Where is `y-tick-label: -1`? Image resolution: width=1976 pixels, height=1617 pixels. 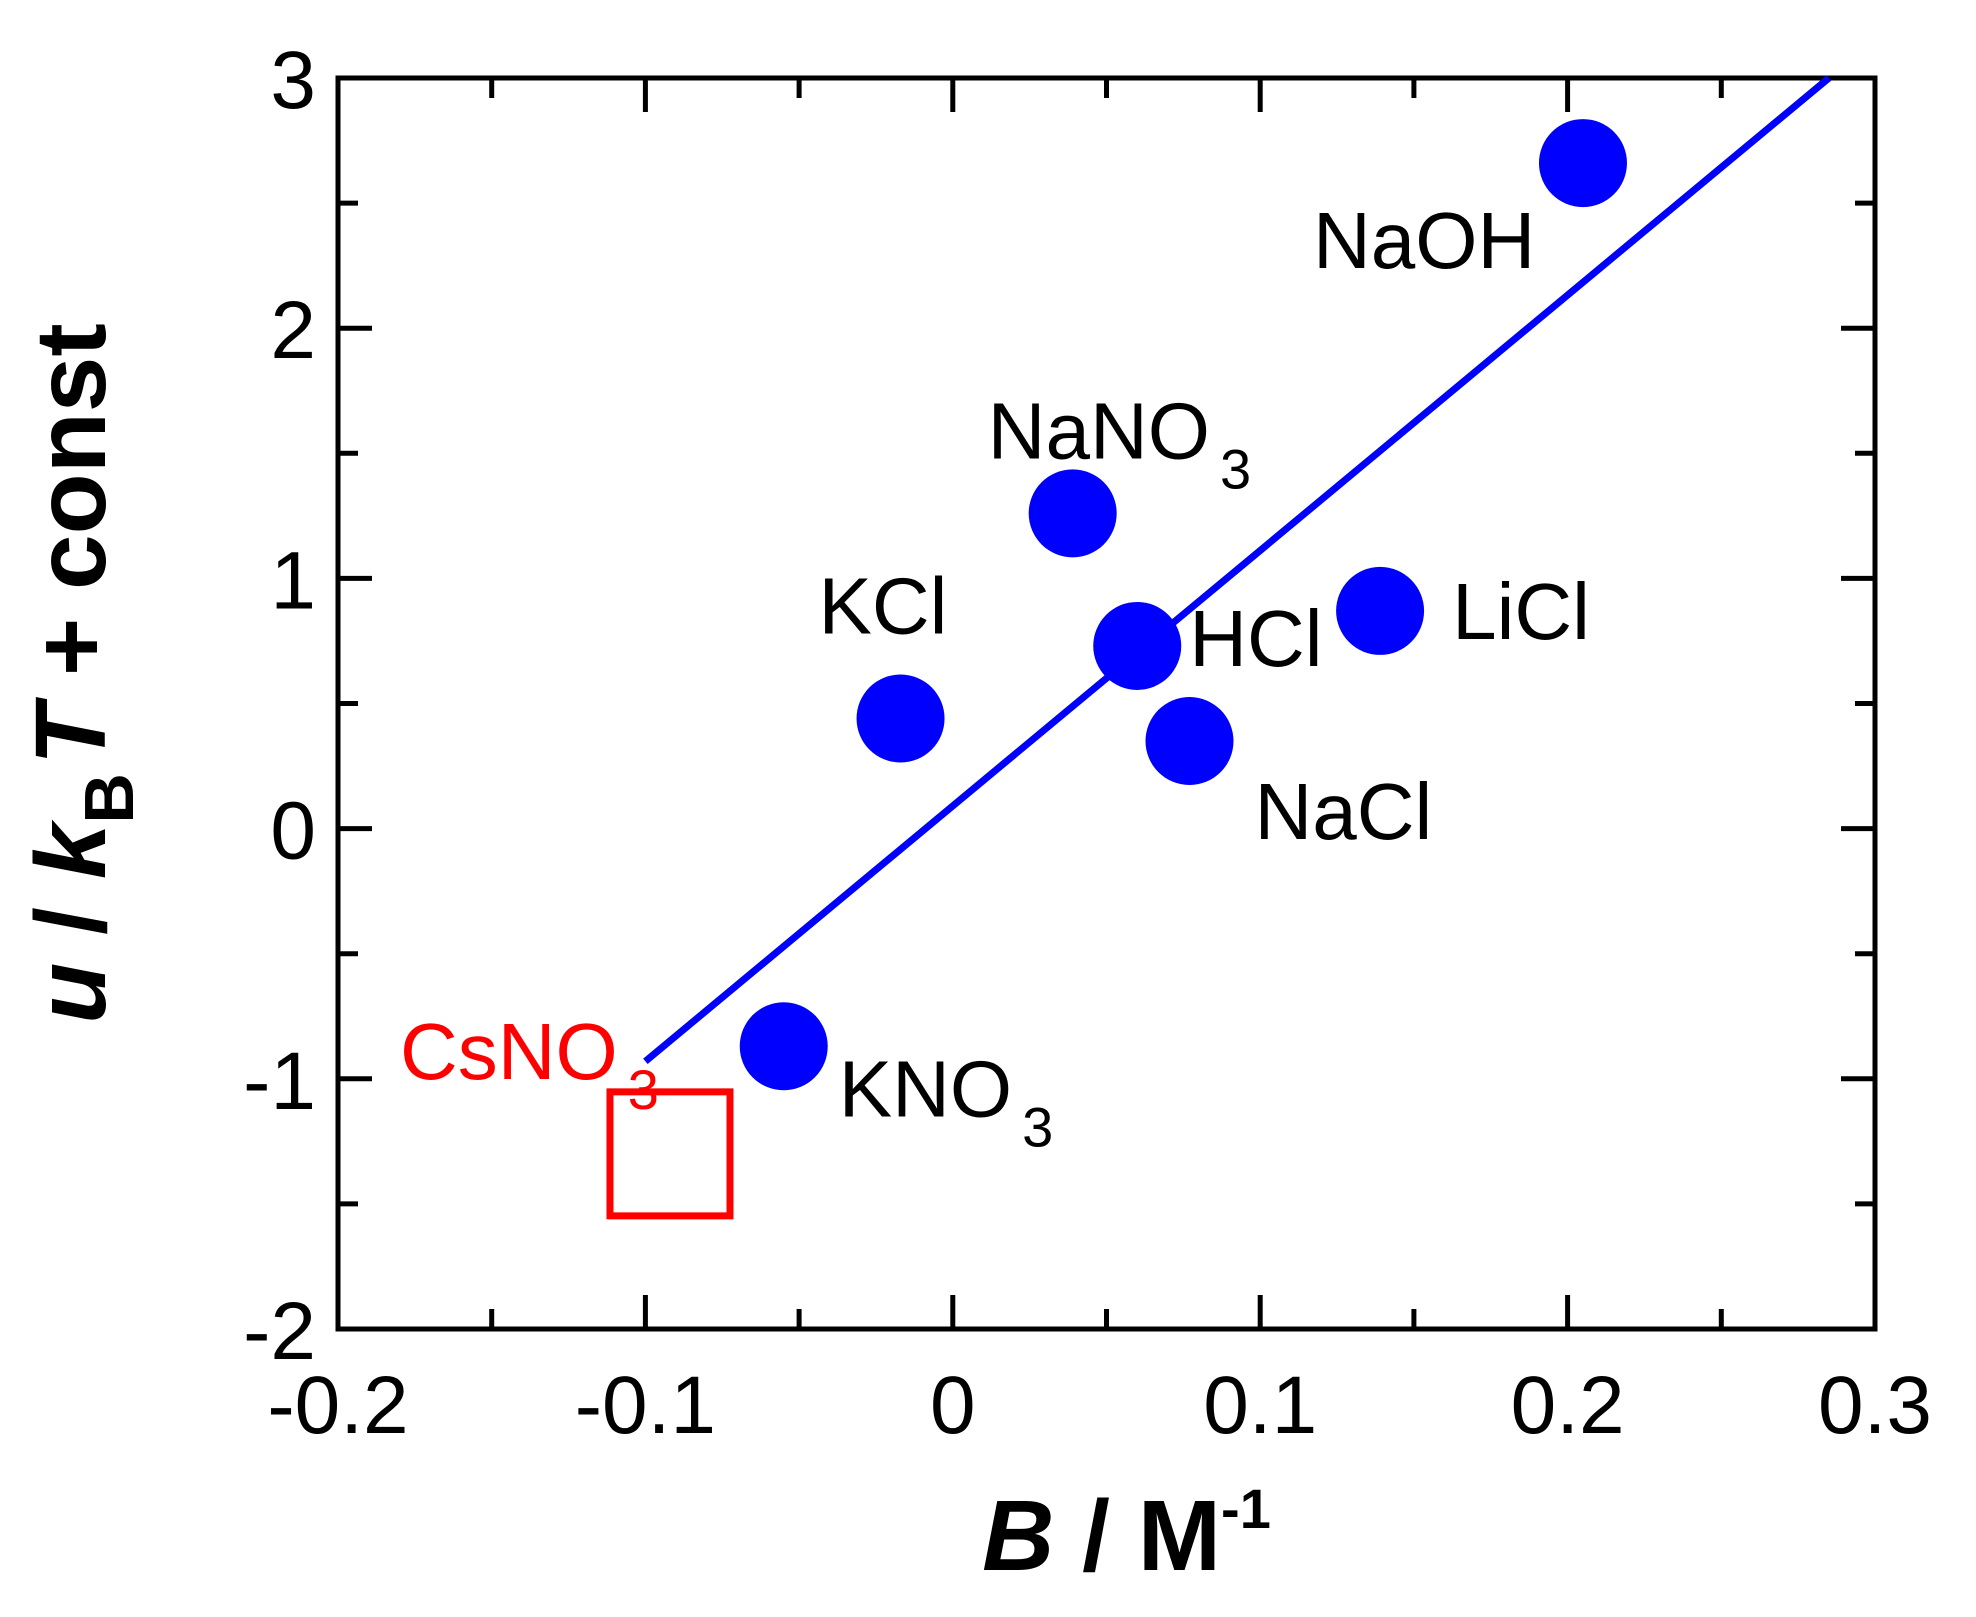 y-tick-label: -1 is located at coordinates (279, 1081).